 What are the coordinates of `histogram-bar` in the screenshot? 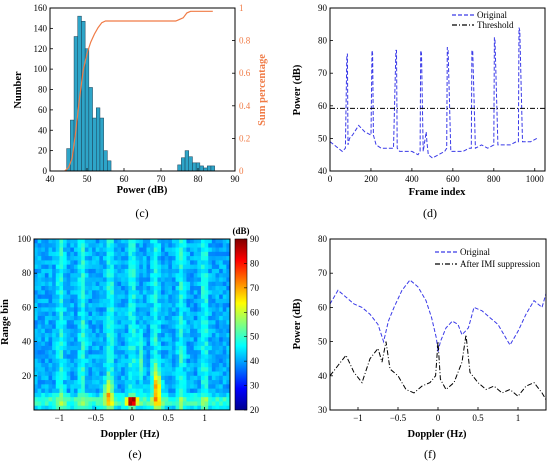 It's located at (87, 110).